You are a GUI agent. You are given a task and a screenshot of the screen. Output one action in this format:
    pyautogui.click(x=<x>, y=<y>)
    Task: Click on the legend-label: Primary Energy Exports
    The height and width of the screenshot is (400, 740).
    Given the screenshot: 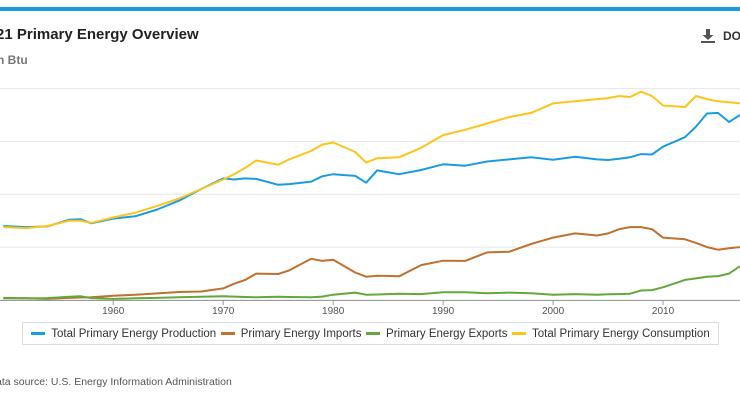 What is the action you would take?
    pyautogui.click(x=447, y=333)
    